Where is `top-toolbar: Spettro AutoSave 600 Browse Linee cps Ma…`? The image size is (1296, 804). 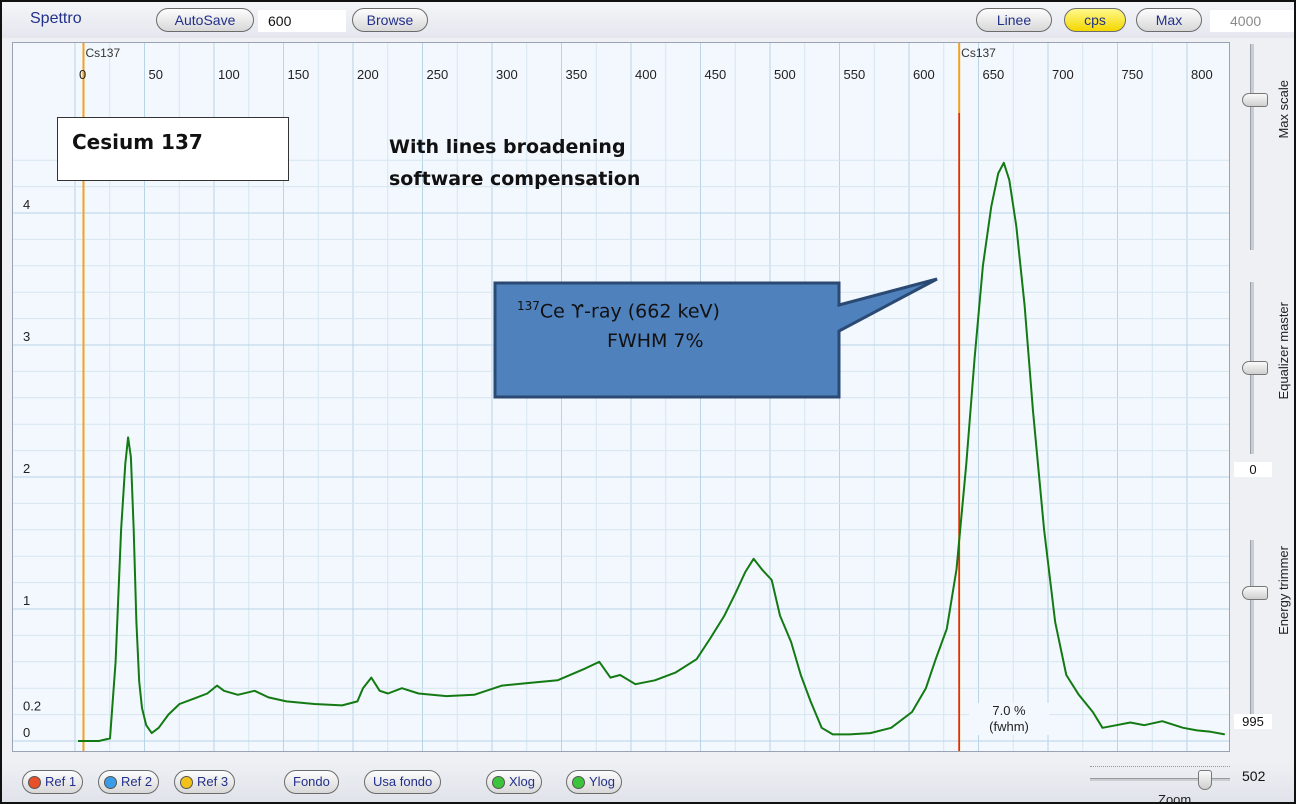
top-toolbar: Spettro AutoSave 600 Browse Linee cps Ma… is located at coordinates (648, 20).